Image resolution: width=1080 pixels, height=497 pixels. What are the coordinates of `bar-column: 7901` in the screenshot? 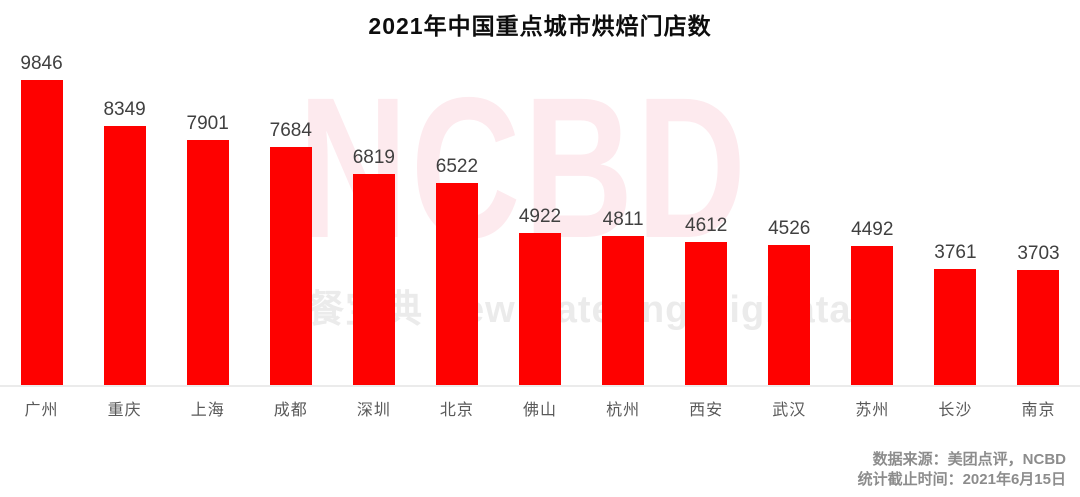 It's located at (207, 192).